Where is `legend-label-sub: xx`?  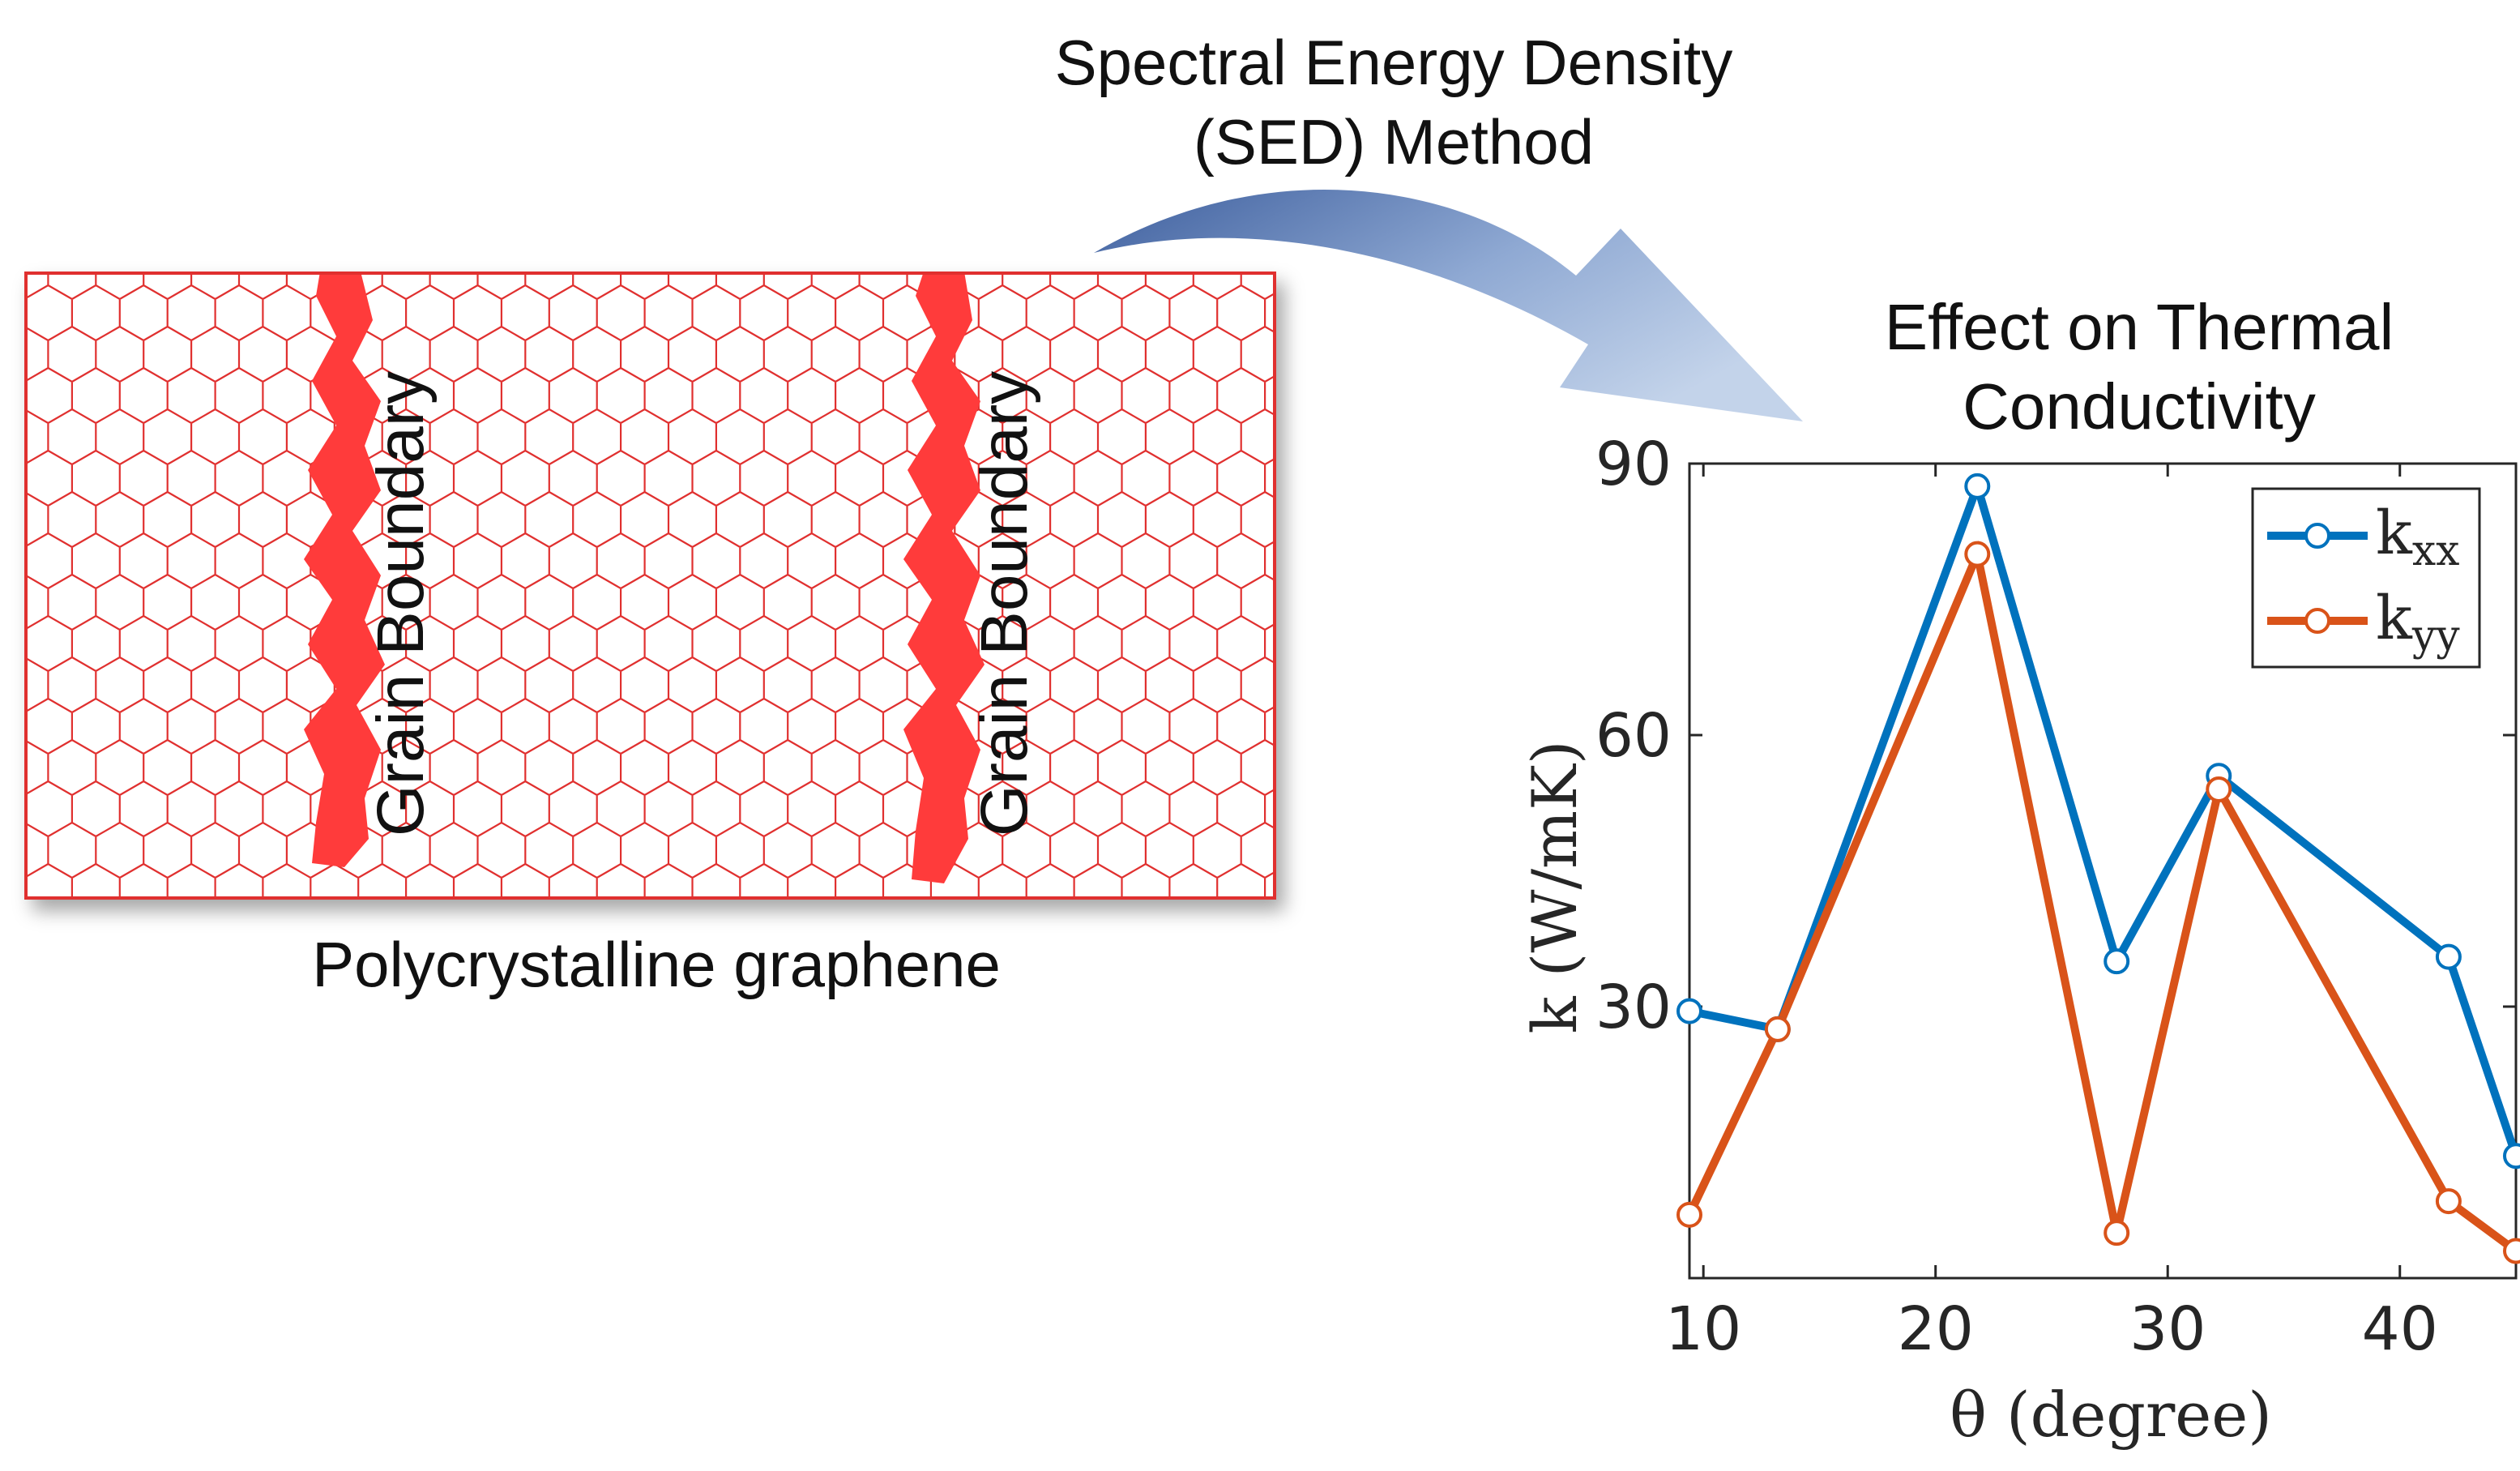 legend-label-sub: xx is located at coordinates (2436, 551).